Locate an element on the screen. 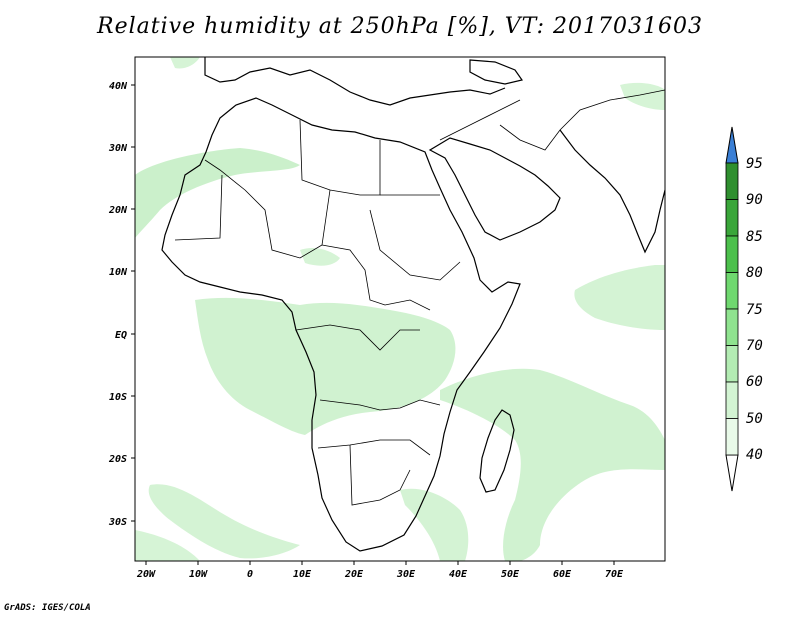 The image size is (800, 618). lon-label-10w: 10W is located at coordinates (198, 574).